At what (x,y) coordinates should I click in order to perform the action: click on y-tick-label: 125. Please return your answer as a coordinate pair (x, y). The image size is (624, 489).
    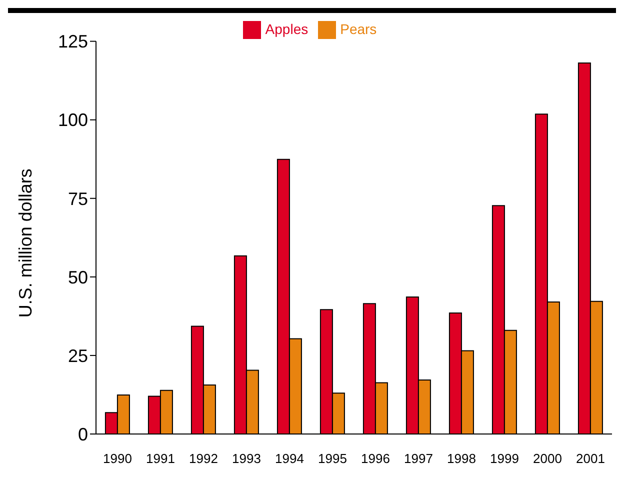
    Looking at the image, I should click on (73, 42).